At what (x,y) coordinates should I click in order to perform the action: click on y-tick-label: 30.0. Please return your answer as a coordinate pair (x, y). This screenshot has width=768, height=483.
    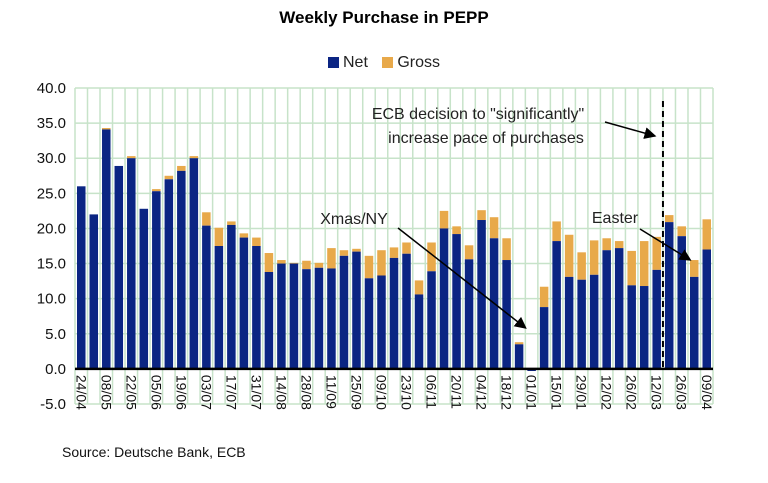
    Looking at the image, I should click on (51, 158).